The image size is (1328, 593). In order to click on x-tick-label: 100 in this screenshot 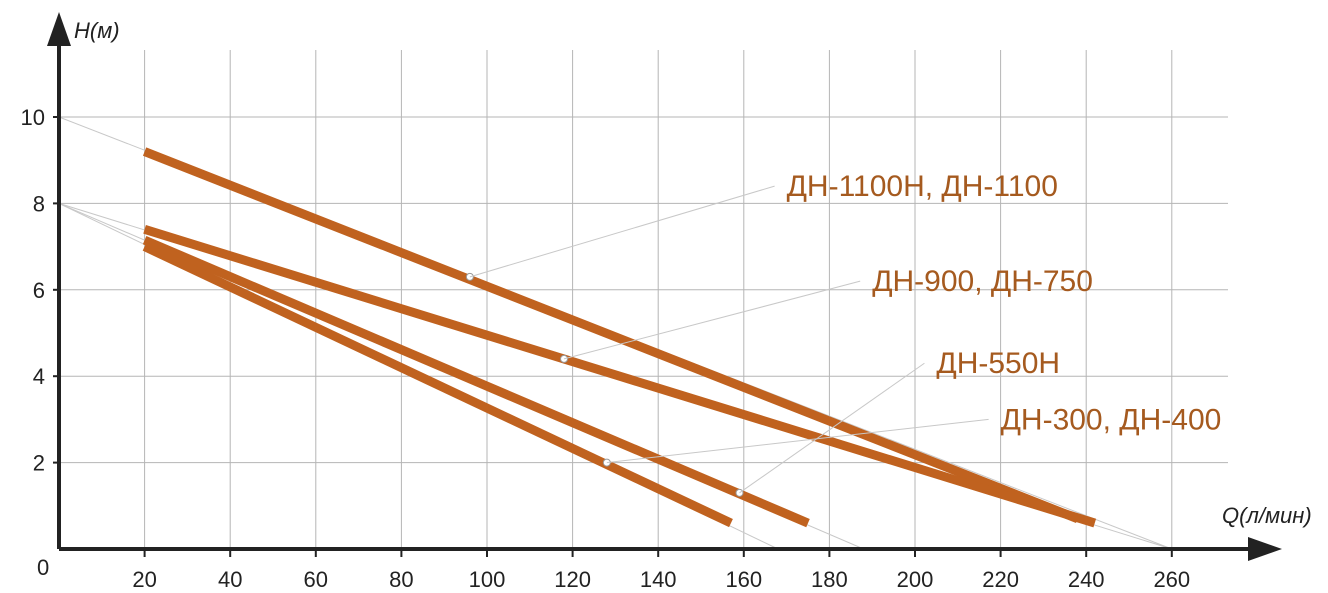, I will do `click(487, 579)`.